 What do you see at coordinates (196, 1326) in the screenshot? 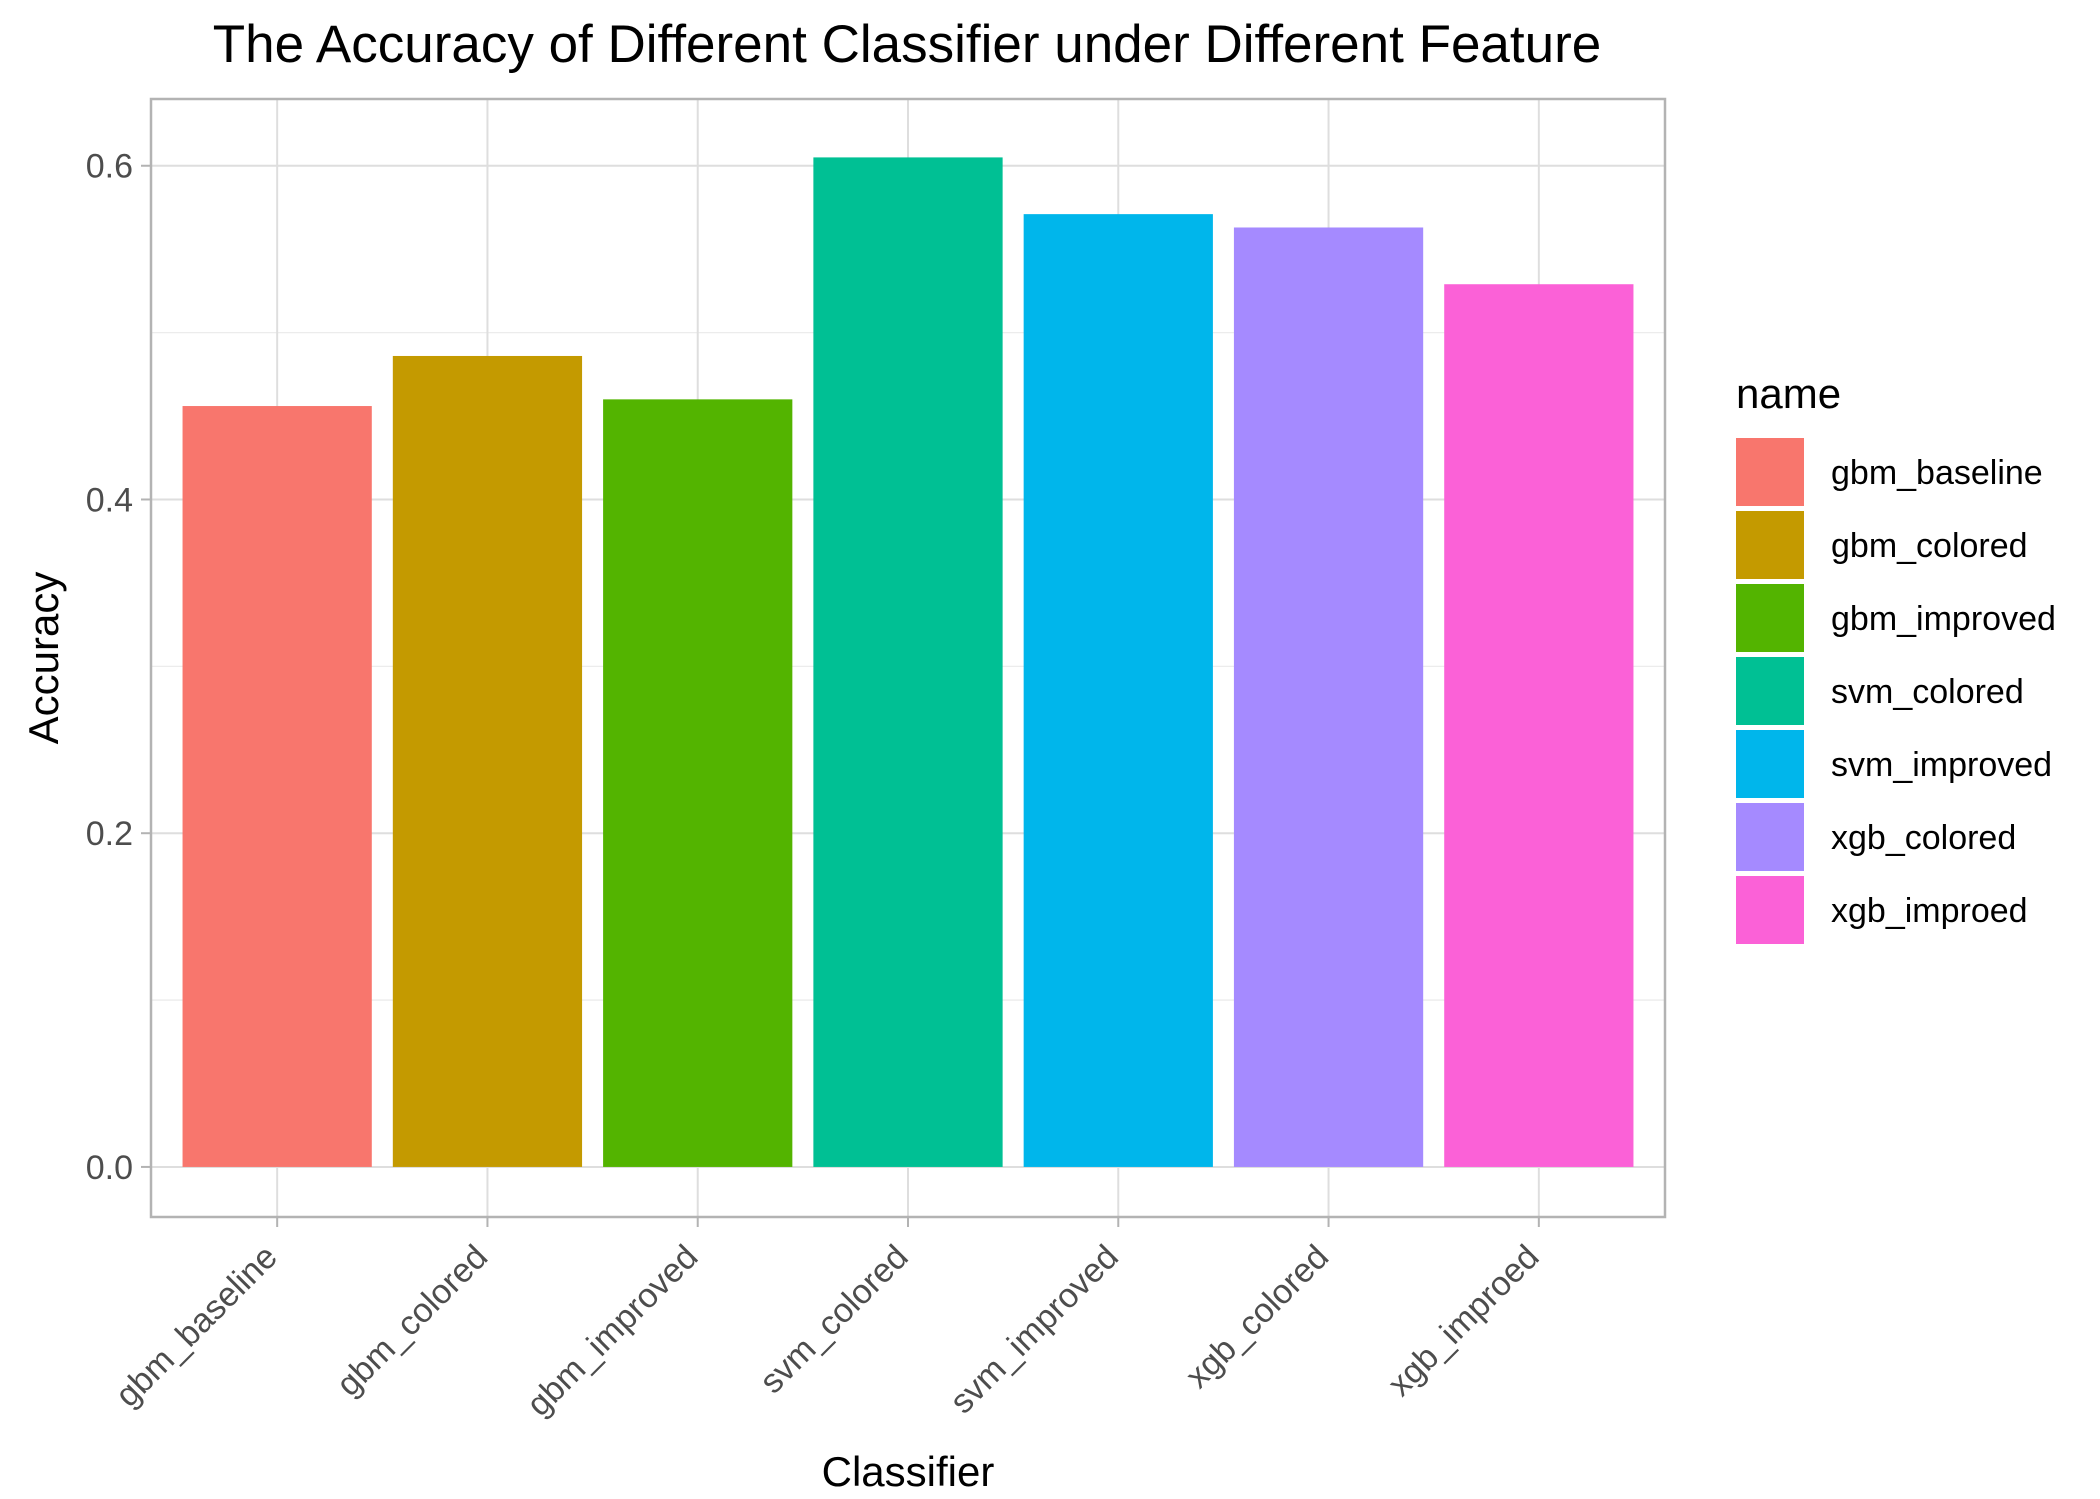
I see `x-tick-label: gbm_baseline` at bounding box center [196, 1326].